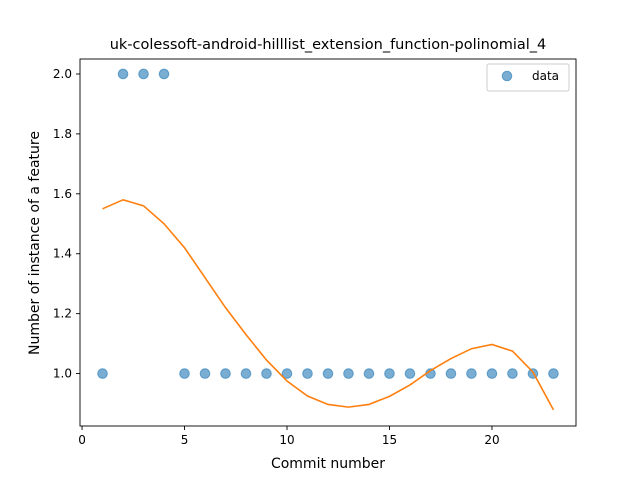  What do you see at coordinates (62, 134) in the screenshot?
I see `y-tick-label: 1.8` at bounding box center [62, 134].